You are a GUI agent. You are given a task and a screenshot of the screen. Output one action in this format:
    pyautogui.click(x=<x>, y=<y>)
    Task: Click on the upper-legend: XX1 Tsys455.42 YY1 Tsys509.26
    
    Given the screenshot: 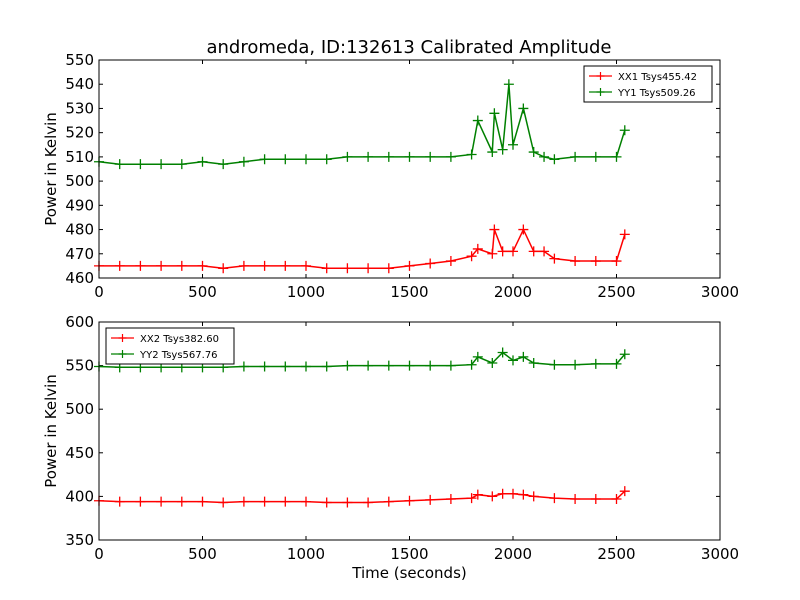 What is the action you would take?
    pyautogui.click(x=648, y=84)
    